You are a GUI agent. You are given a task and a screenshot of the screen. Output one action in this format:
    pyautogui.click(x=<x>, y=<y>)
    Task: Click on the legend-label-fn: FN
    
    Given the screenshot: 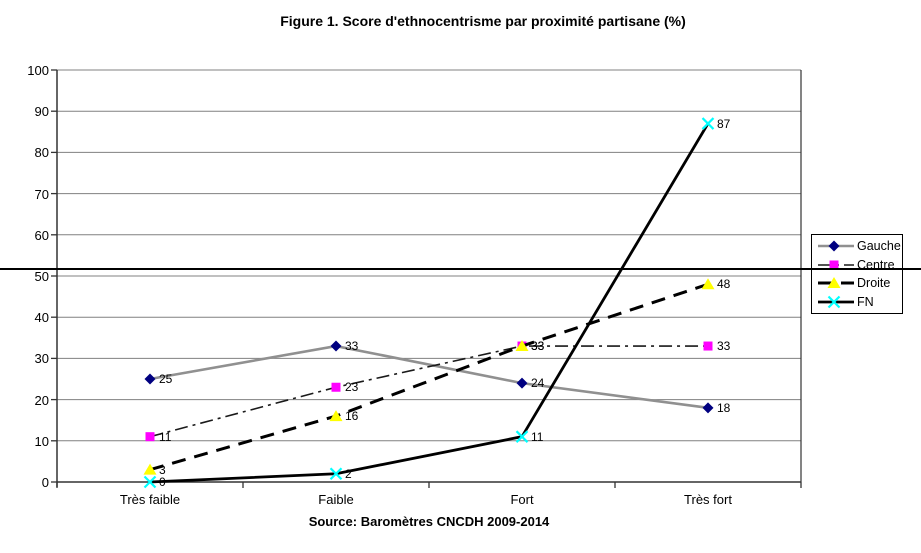 What is the action you would take?
    pyautogui.click(x=865, y=301)
    